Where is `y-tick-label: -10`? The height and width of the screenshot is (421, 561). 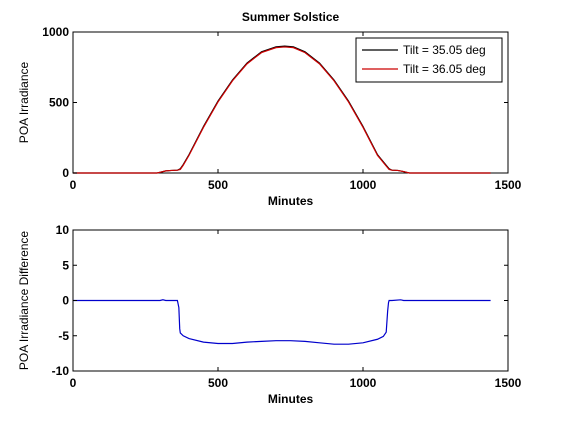 y-tick-label: -10 is located at coordinates (61, 371).